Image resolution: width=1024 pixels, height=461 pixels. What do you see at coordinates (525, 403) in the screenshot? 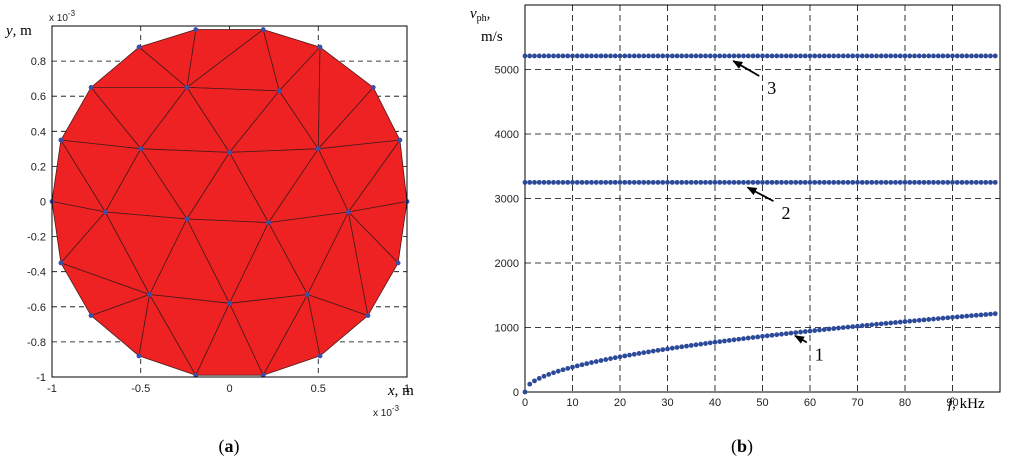
I see `velocity-x-tick-label: 0` at bounding box center [525, 403].